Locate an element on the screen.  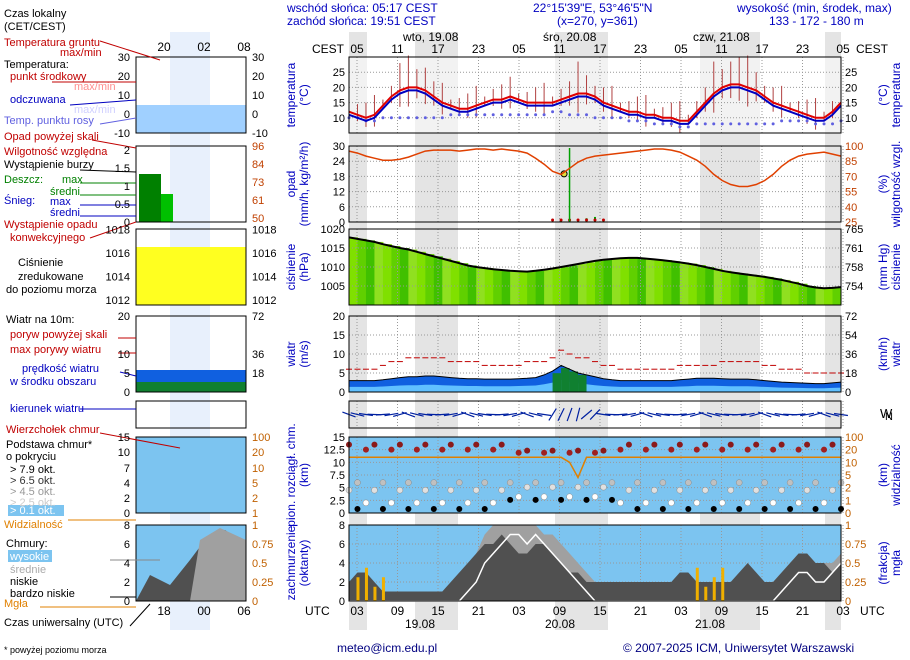
contact-email: meteo@icm.edu.pl is located at coordinates (387, 648).